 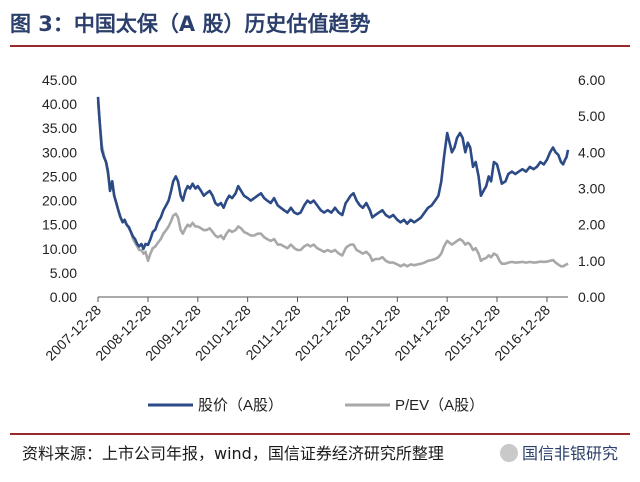 What do you see at coordinates (591, 225) in the screenshot?
I see `right-tick-label: 2.00` at bounding box center [591, 225].